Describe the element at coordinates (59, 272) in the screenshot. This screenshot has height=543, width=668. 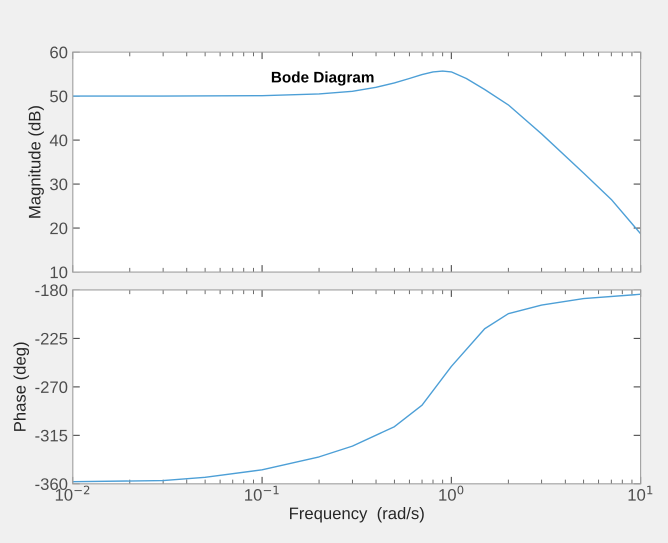
I see `y-tick-label: 10` at that location.